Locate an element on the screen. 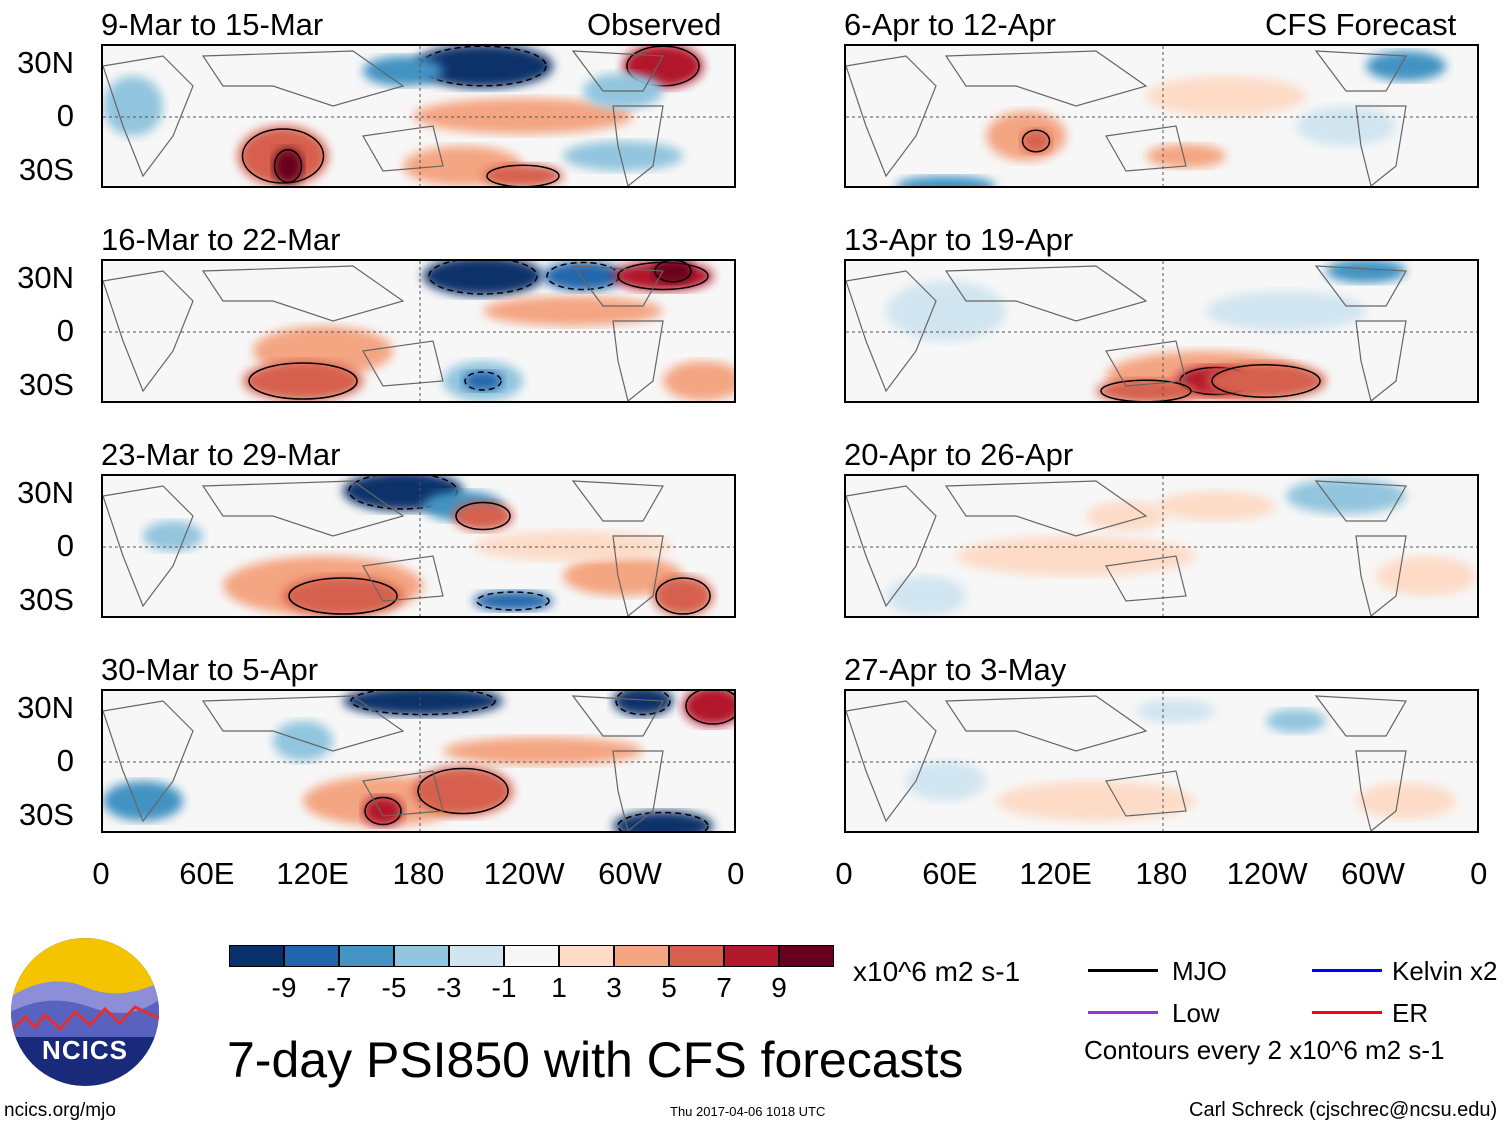  colorbar-tick: 3 is located at coordinates (614, 987).